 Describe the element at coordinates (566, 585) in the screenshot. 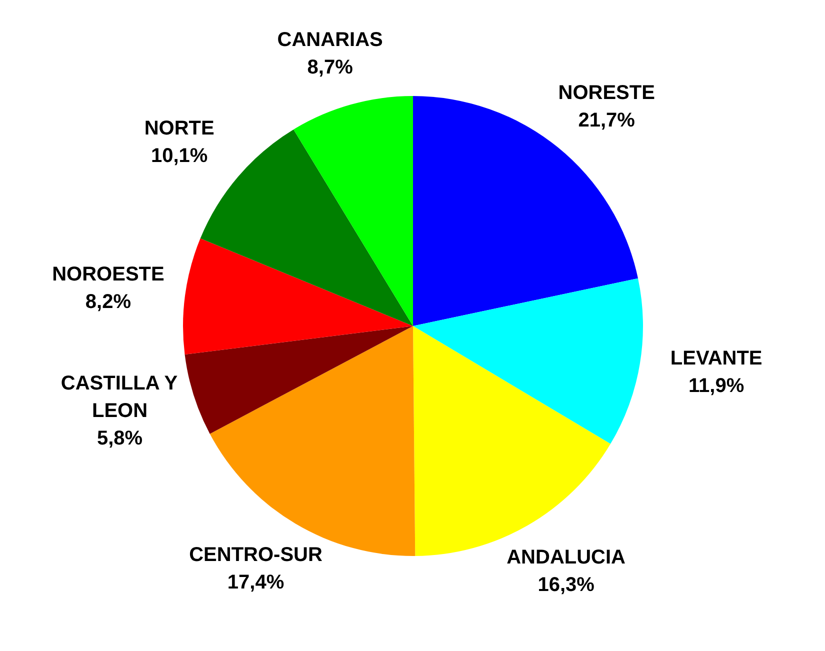

I see `data-label: 16,3%` at that location.